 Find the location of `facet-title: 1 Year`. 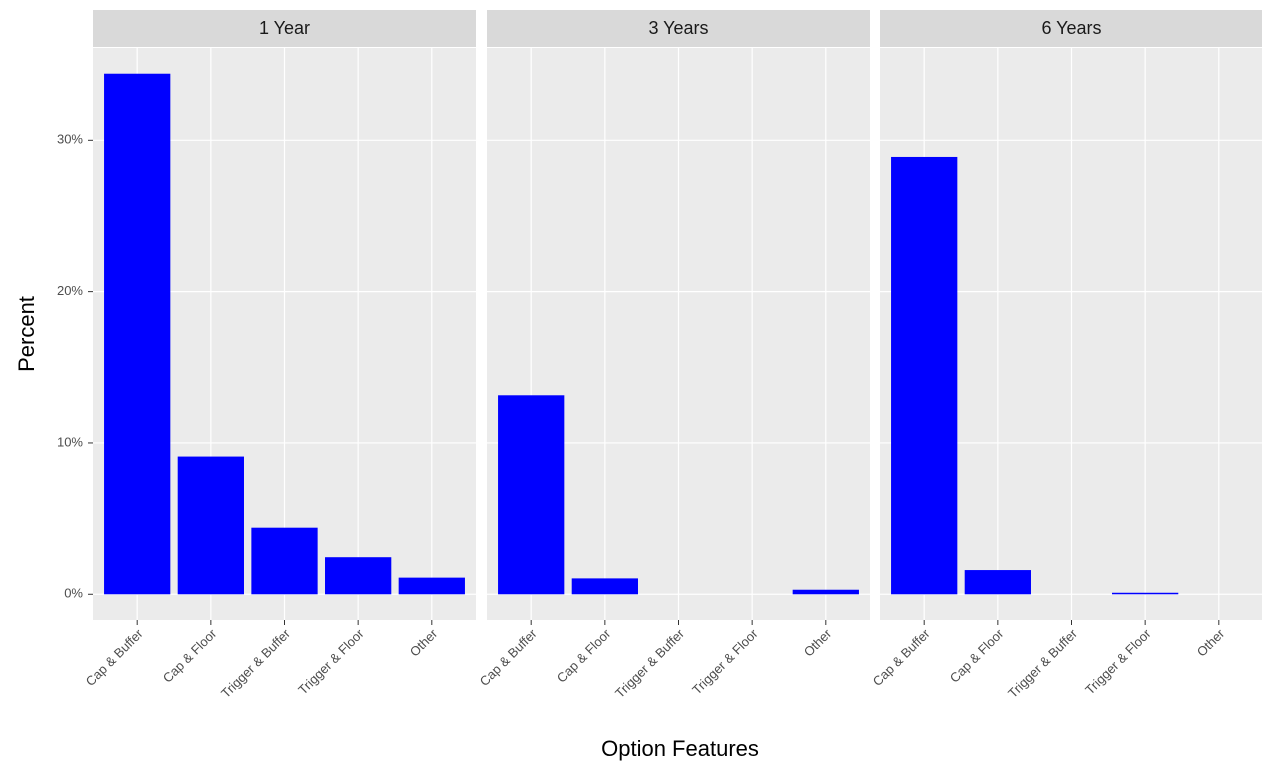

facet-title: 1 Year is located at coordinates (284, 28).